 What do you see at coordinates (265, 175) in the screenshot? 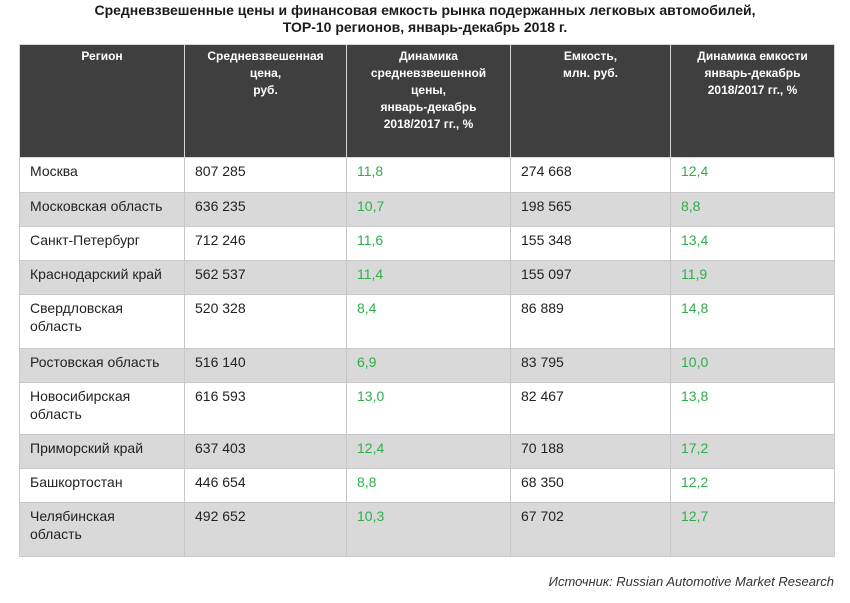
I see `cell-price: 807 285` at bounding box center [265, 175].